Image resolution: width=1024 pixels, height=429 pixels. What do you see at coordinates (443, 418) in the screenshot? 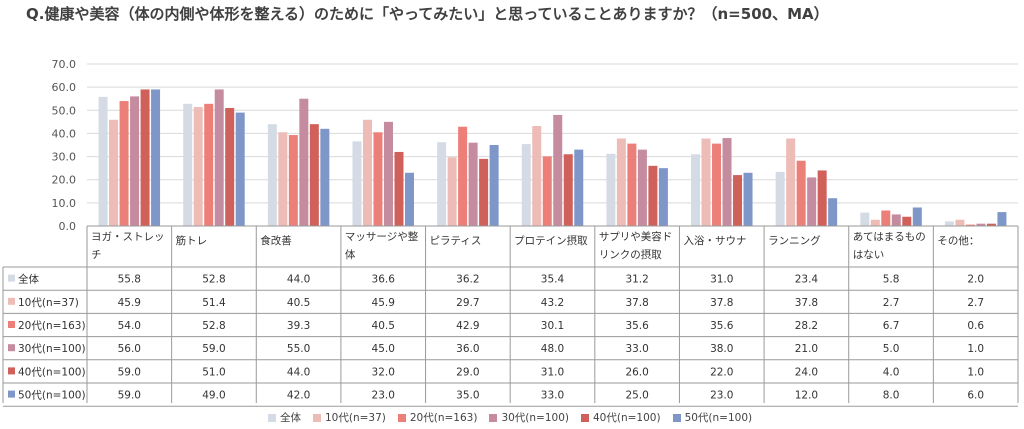
I see `legend-label: 20代(n=163)` at bounding box center [443, 418].